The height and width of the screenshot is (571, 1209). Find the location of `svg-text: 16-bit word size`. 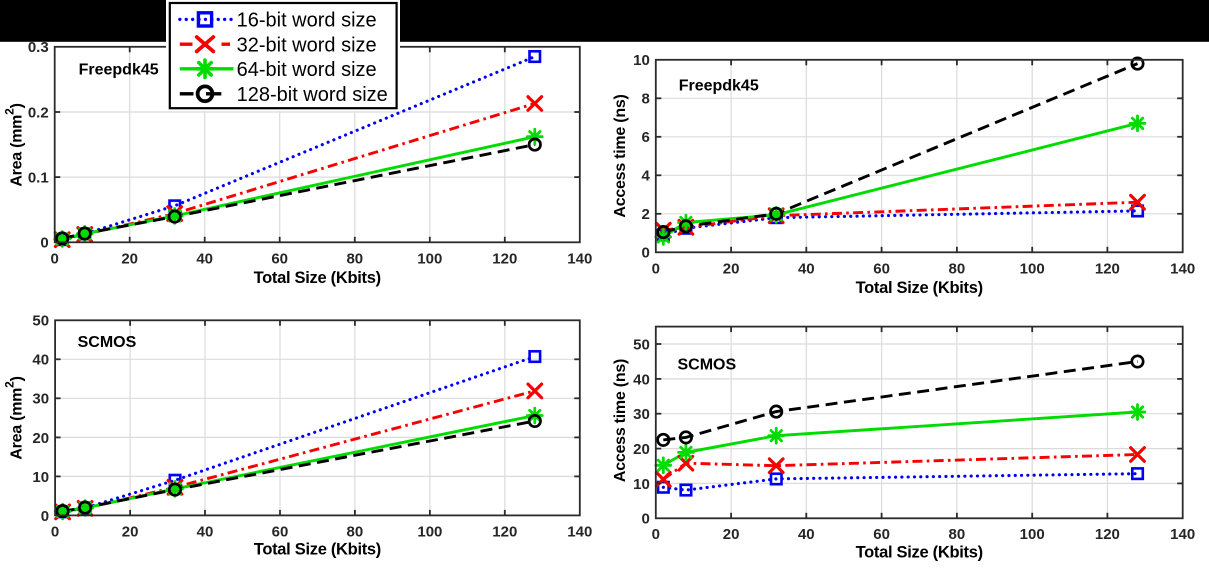

svg-text: 16-bit word size is located at coordinates (307, 21).